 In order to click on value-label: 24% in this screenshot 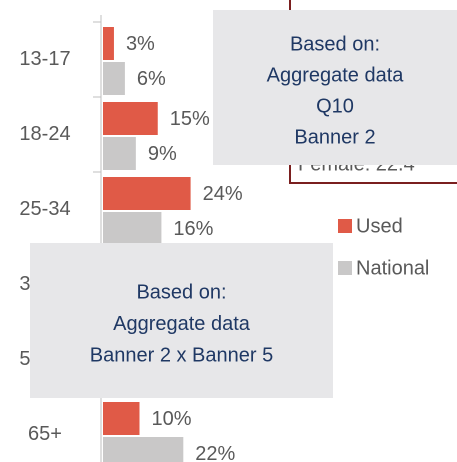, I will do `click(223, 194)`.